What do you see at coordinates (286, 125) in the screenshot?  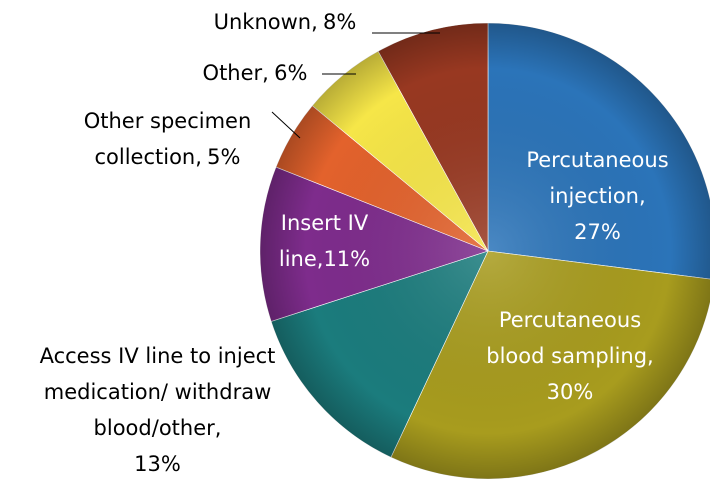 I see `leader-line` at bounding box center [286, 125].